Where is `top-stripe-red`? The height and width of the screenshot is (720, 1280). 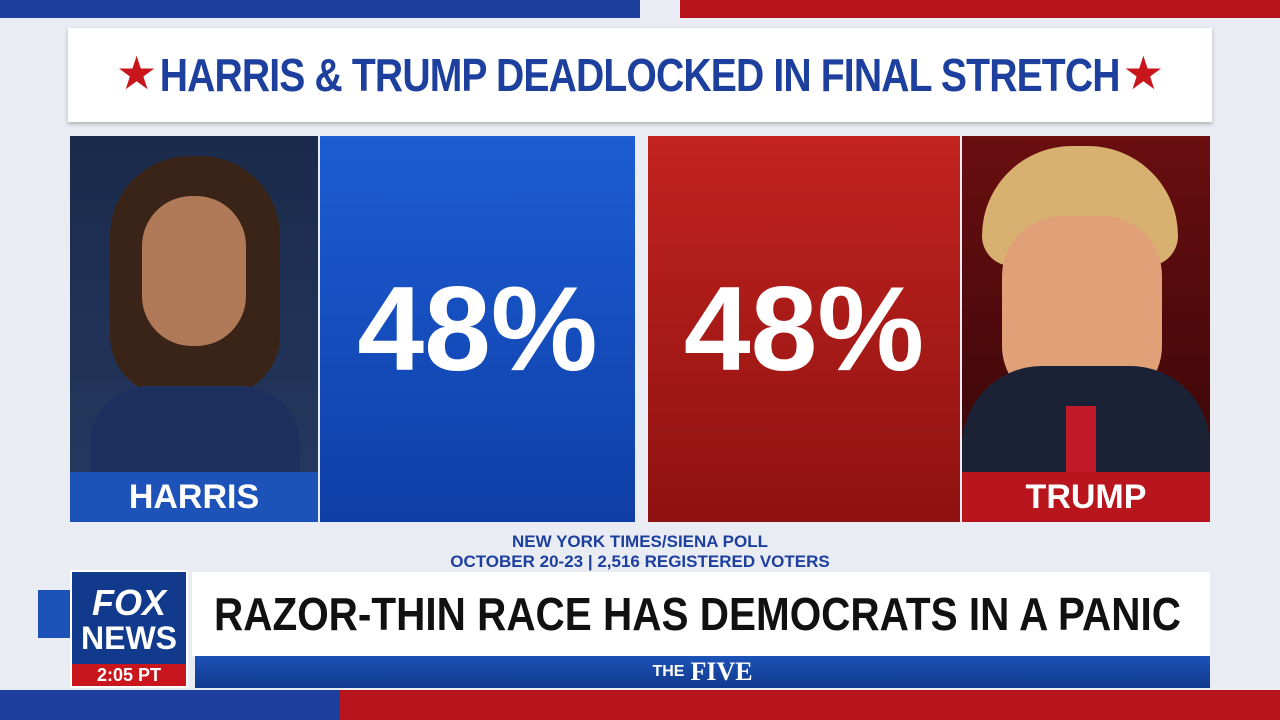
top-stripe-red is located at coordinates (980, 9).